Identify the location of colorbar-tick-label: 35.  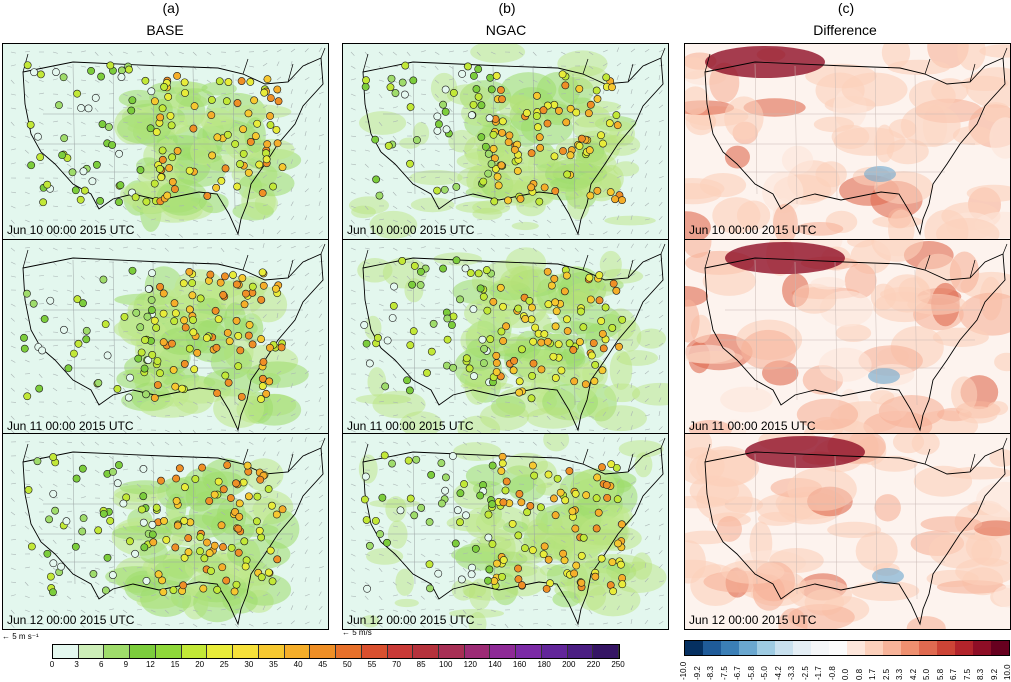
(273, 664).